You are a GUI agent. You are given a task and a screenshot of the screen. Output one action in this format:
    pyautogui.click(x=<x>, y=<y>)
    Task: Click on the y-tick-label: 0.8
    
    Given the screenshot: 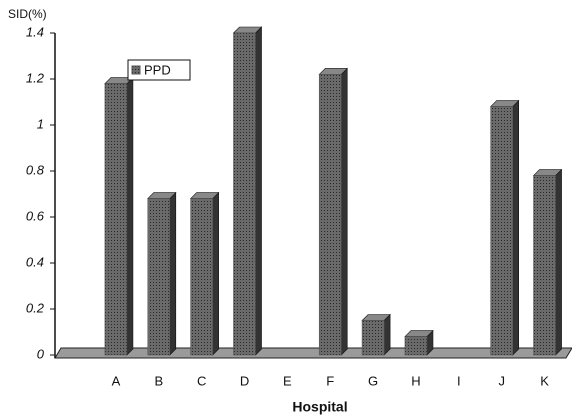 What is the action you would take?
    pyautogui.click(x=35, y=169)
    